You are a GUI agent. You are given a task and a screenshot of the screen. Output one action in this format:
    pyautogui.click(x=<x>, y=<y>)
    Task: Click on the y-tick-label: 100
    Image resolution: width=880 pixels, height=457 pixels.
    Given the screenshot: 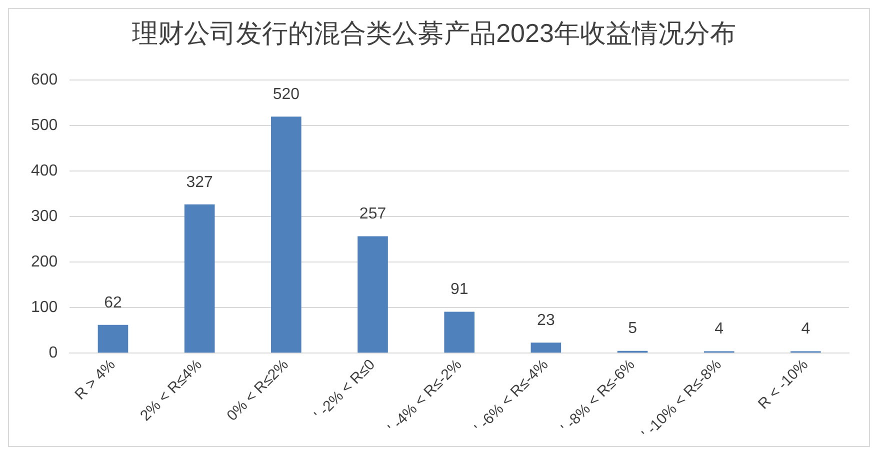 What is the action you would take?
    pyautogui.click(x=44, y=307)
    